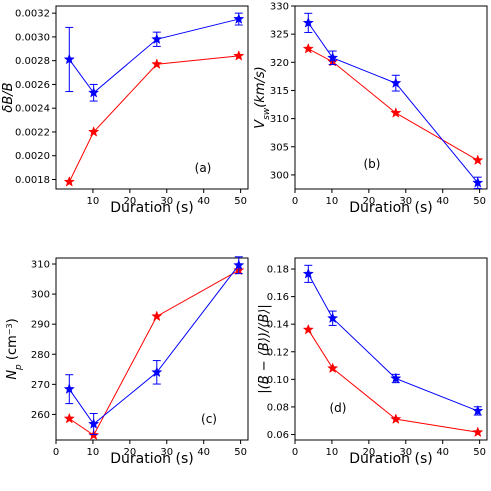 The image size is (491, 491). Describe the element at coordinates (278, 435) in the screenshot. I see `y-tick-label: 0.06` at that location.